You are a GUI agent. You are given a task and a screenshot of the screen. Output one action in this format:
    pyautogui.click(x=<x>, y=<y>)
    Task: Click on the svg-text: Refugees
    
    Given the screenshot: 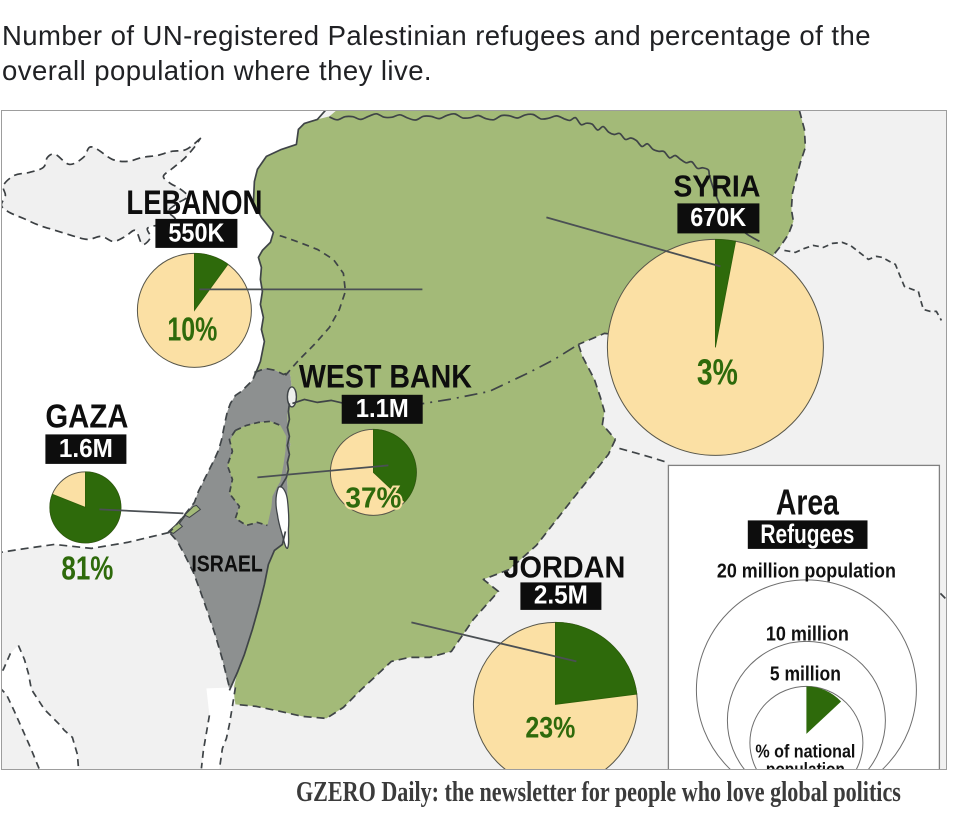 What is the action you would take?
    pyautogui.click(x=807, y=534)
    